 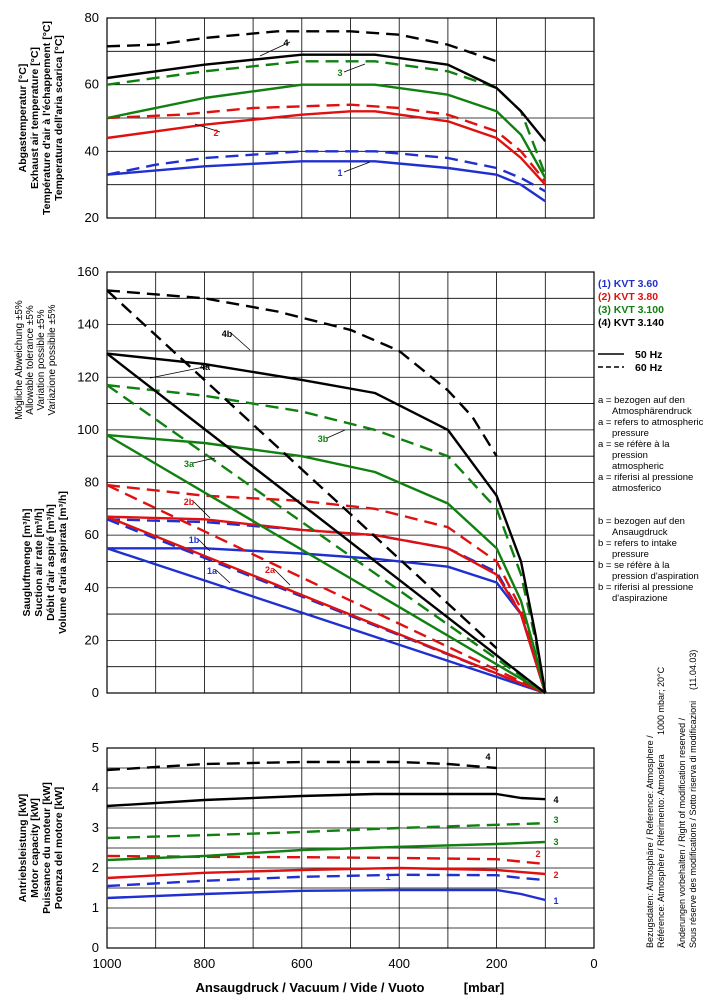 What do you see at coordinates (630, 554) in the screenshot?
I see `notes_b-line: pressure` at bounding box center [630, 554].